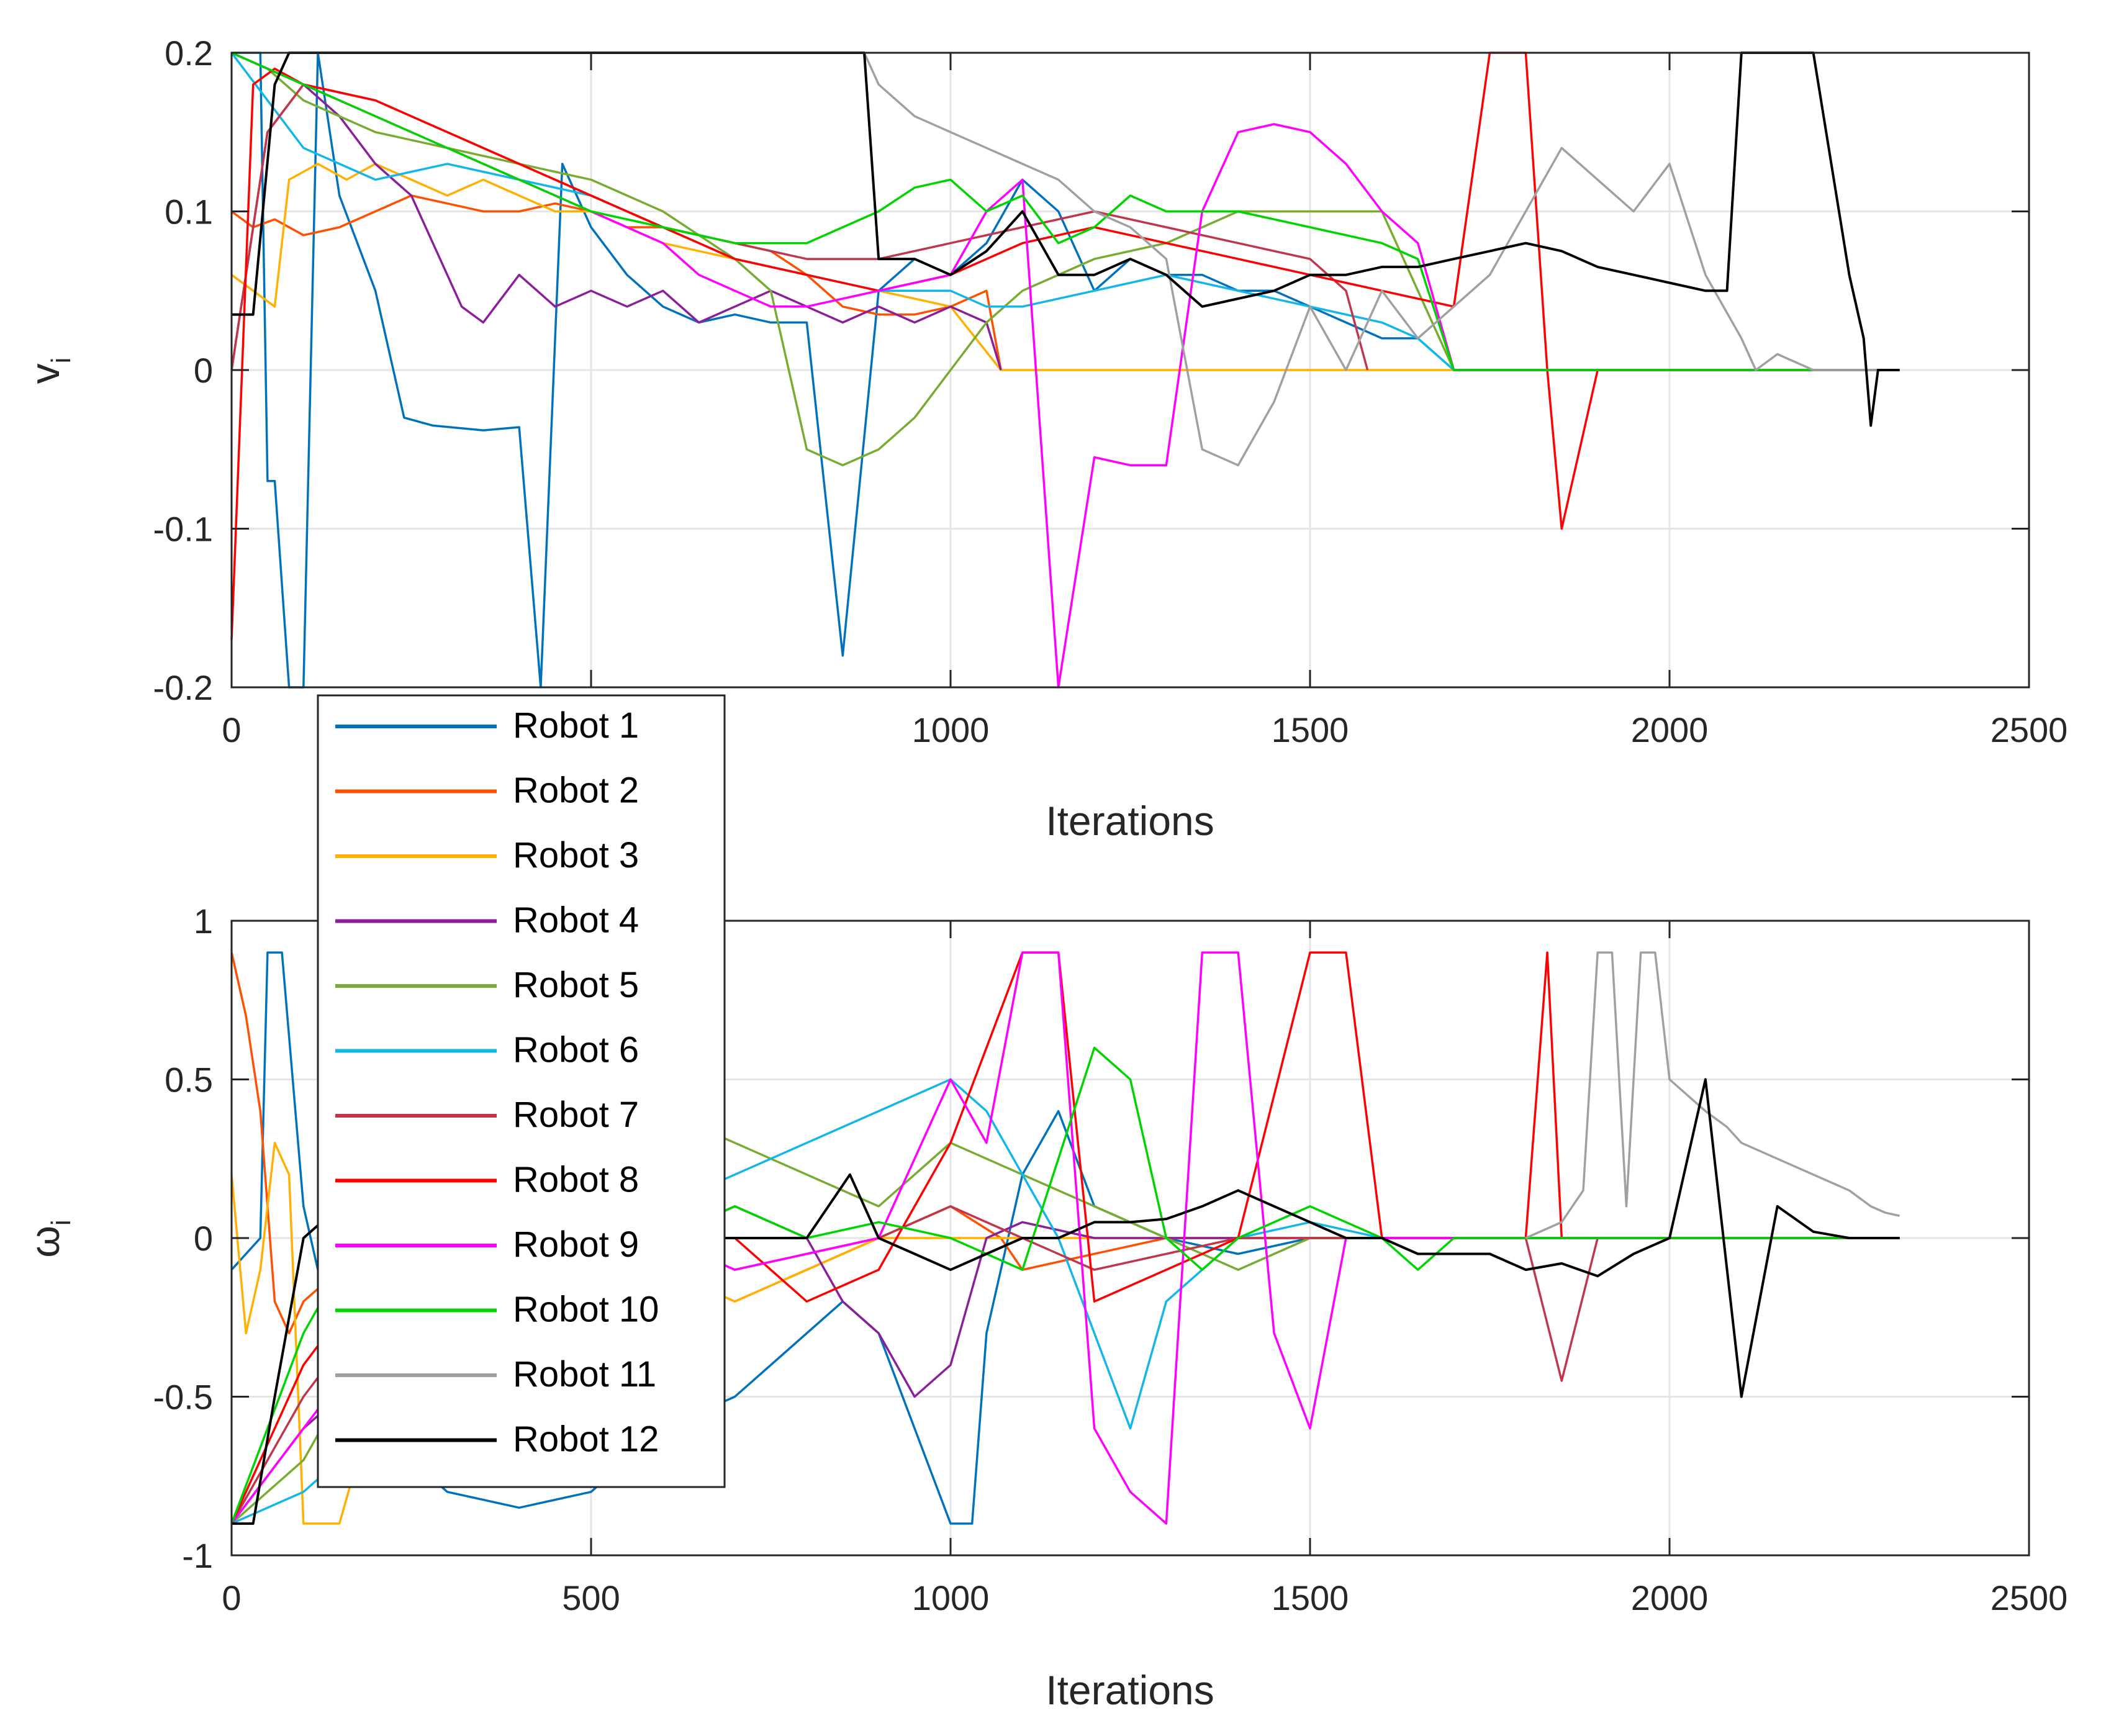  I want to click on v-xtick-label: 1000, so click(951, 729).